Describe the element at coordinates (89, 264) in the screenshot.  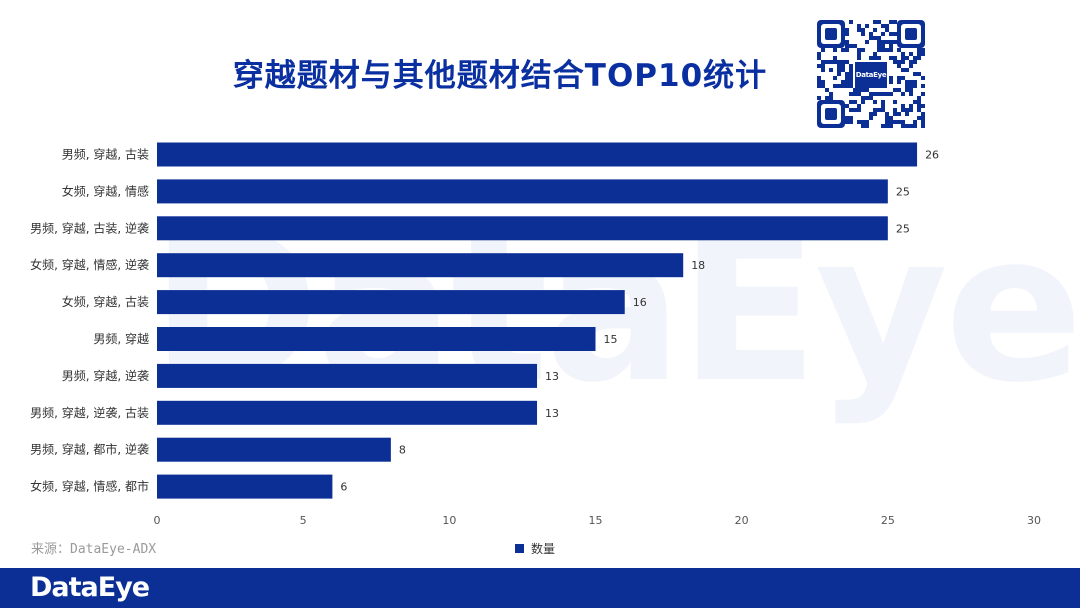
I see `category-label: 女频, 穿越, 情感, 逆袭` at that location.